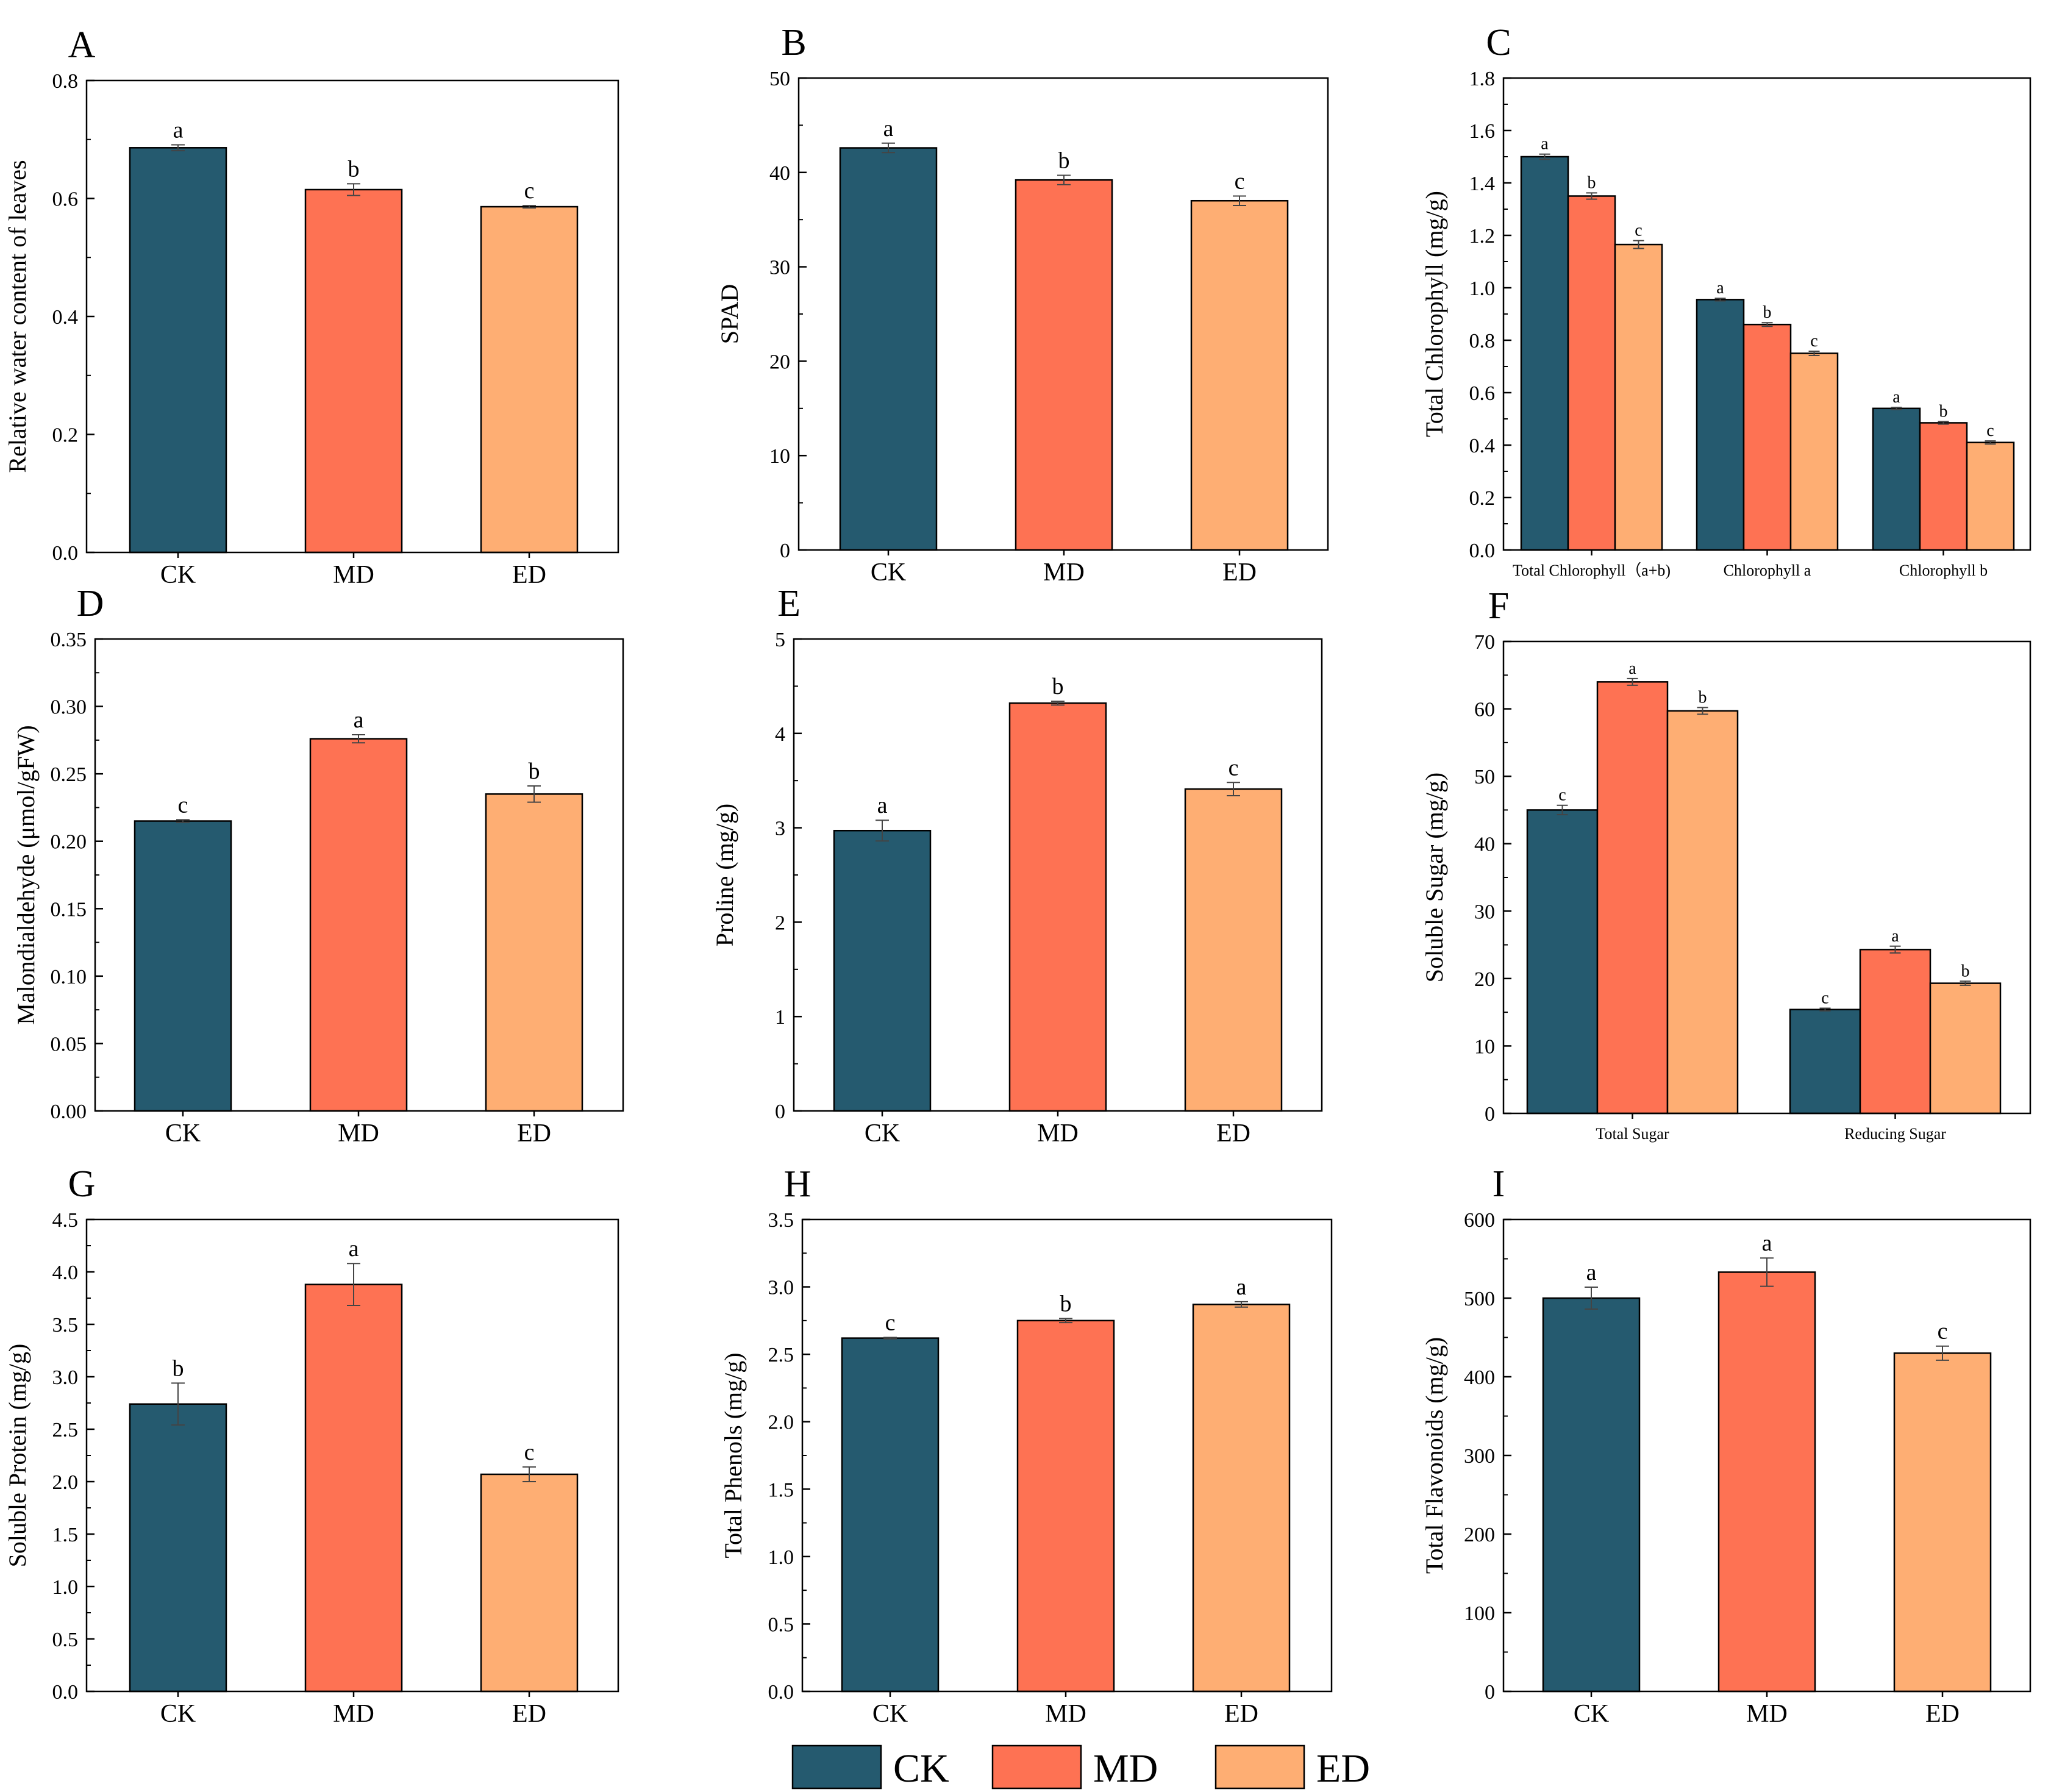 The image size is (2051, 1792). I want to click on y-tick-label: 30, so click(1484, 912).